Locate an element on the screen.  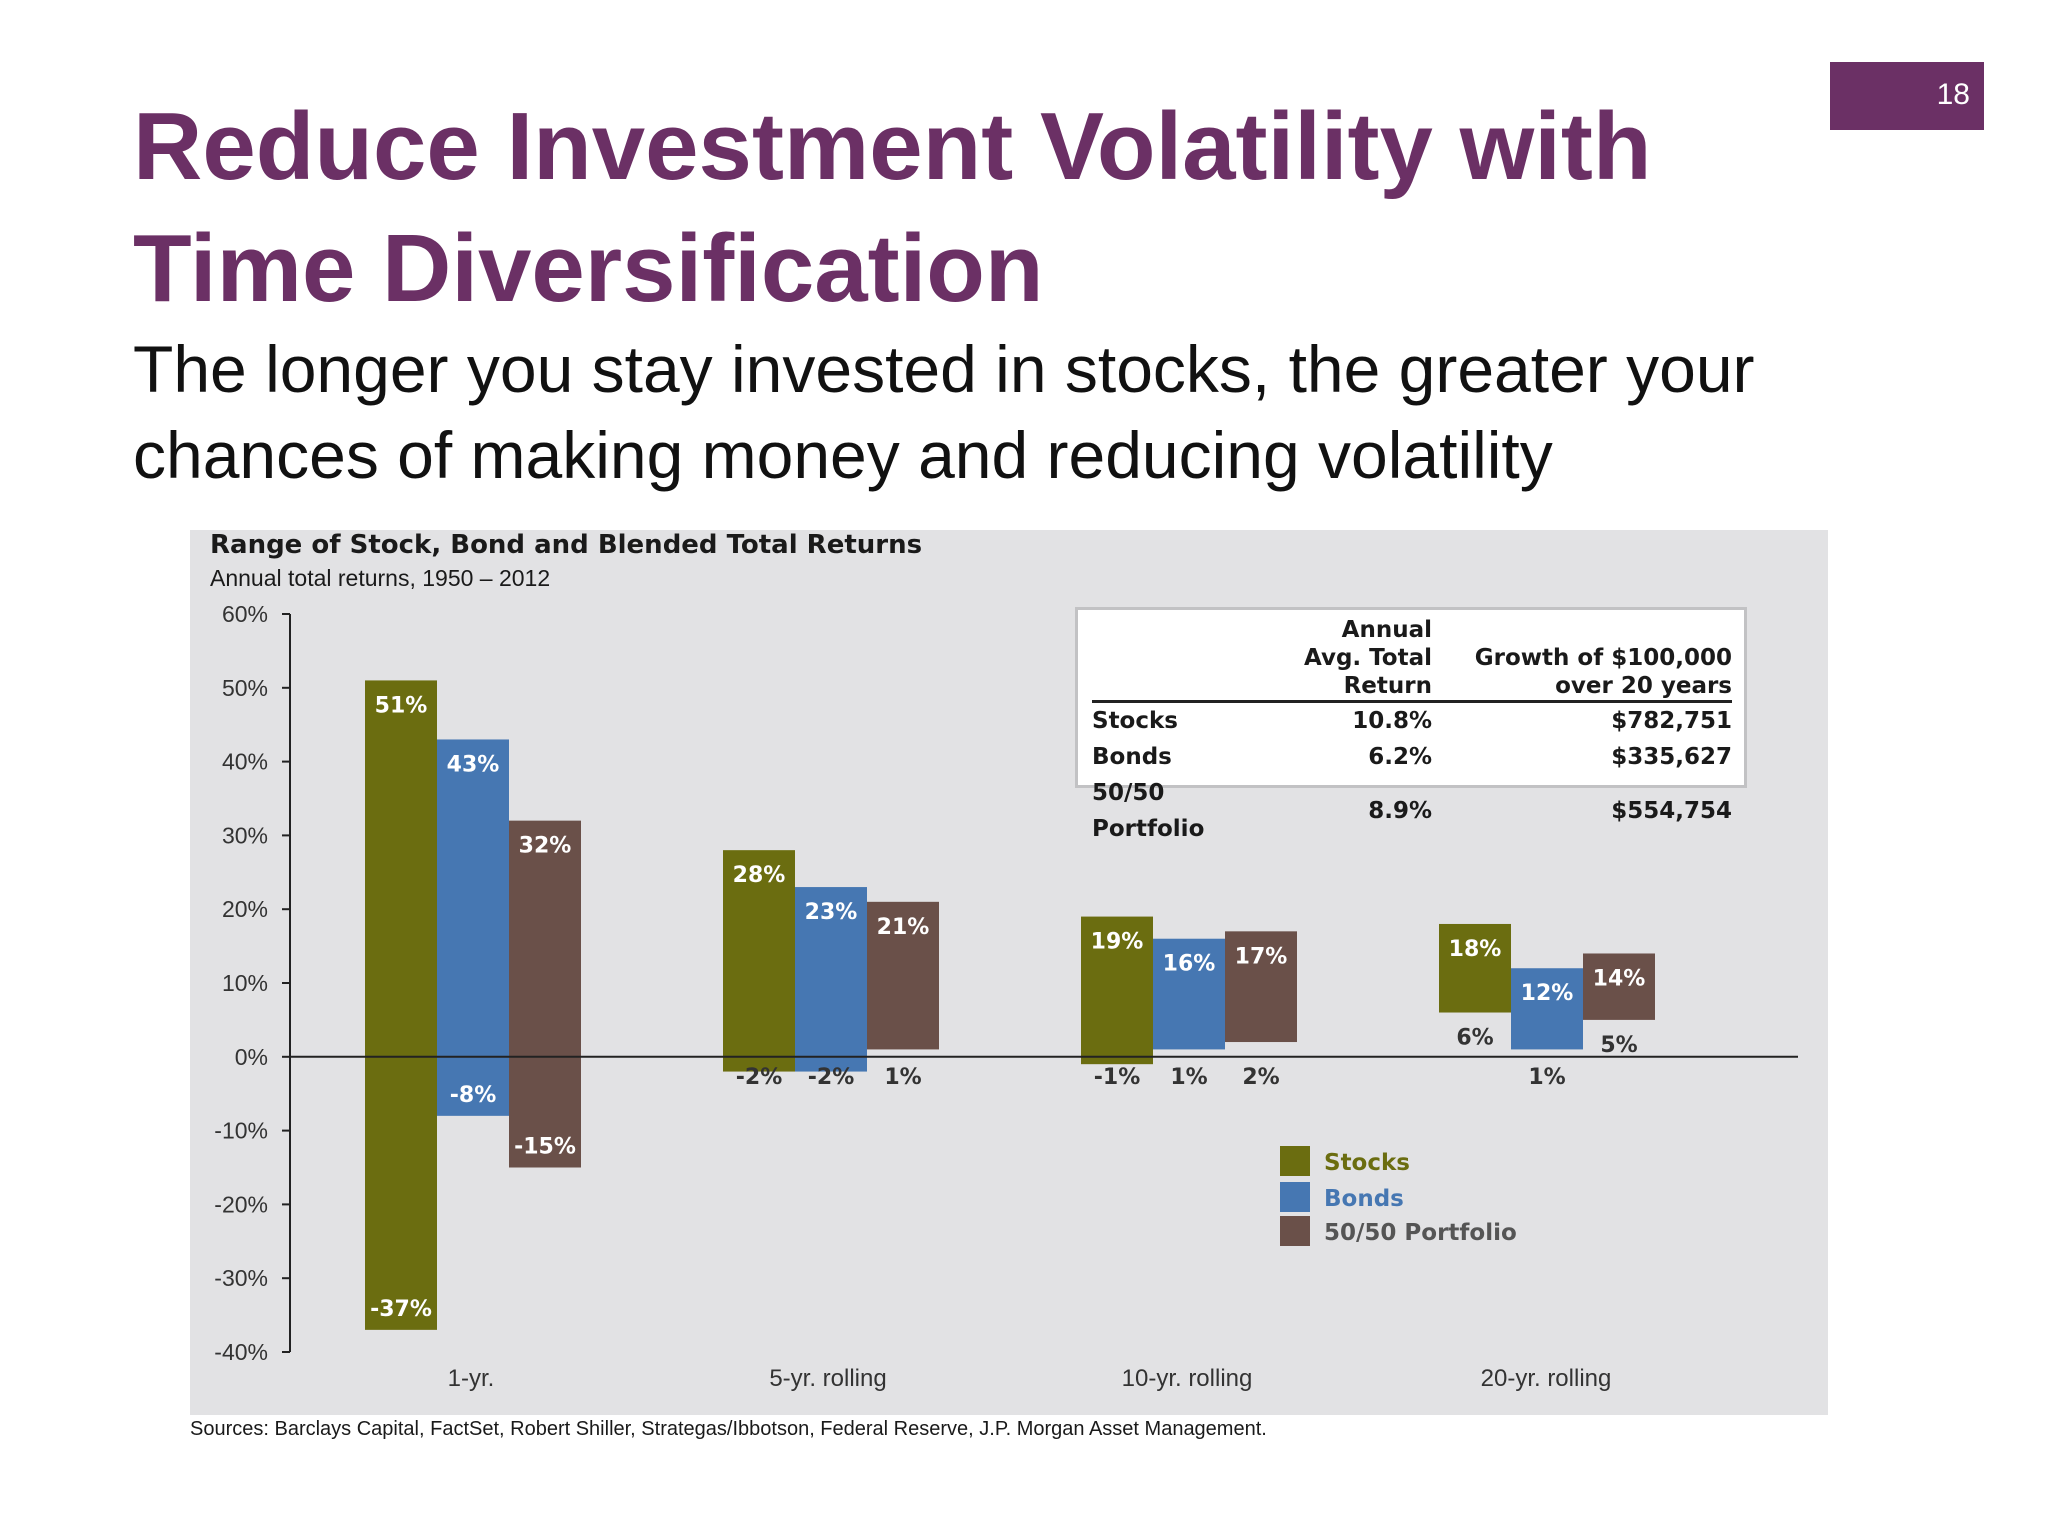
summary-header-growth: Growth of $100,000 over 20 years is located at coordinates (1603, 672).